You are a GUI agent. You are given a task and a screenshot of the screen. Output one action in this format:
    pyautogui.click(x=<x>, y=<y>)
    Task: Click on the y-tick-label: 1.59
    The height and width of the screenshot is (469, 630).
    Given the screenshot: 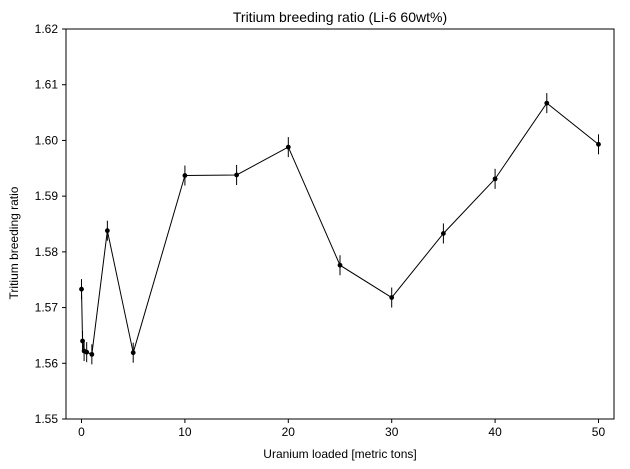 What is the action you would take?
    pyautogui.click(x=47, y=196)
    